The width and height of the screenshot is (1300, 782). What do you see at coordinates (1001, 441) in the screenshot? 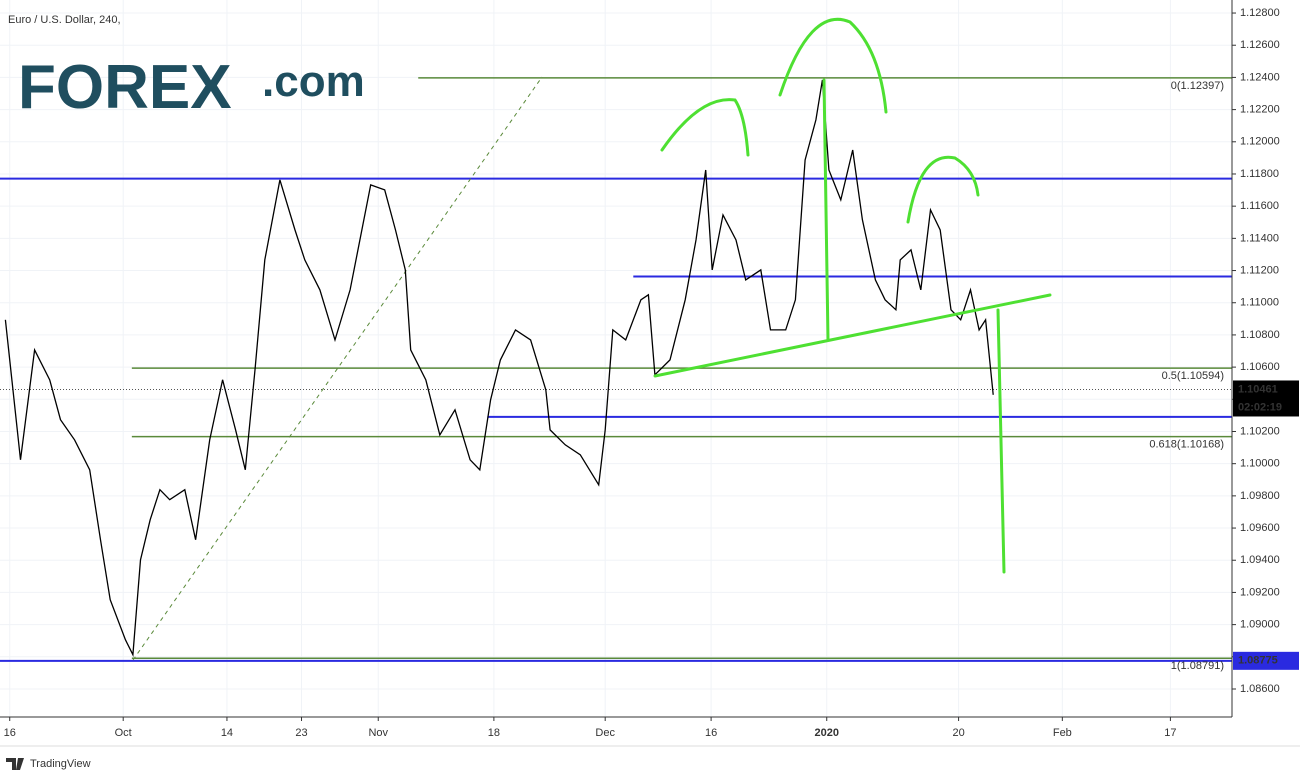
I see `target` at bounding box center [1001, 441].